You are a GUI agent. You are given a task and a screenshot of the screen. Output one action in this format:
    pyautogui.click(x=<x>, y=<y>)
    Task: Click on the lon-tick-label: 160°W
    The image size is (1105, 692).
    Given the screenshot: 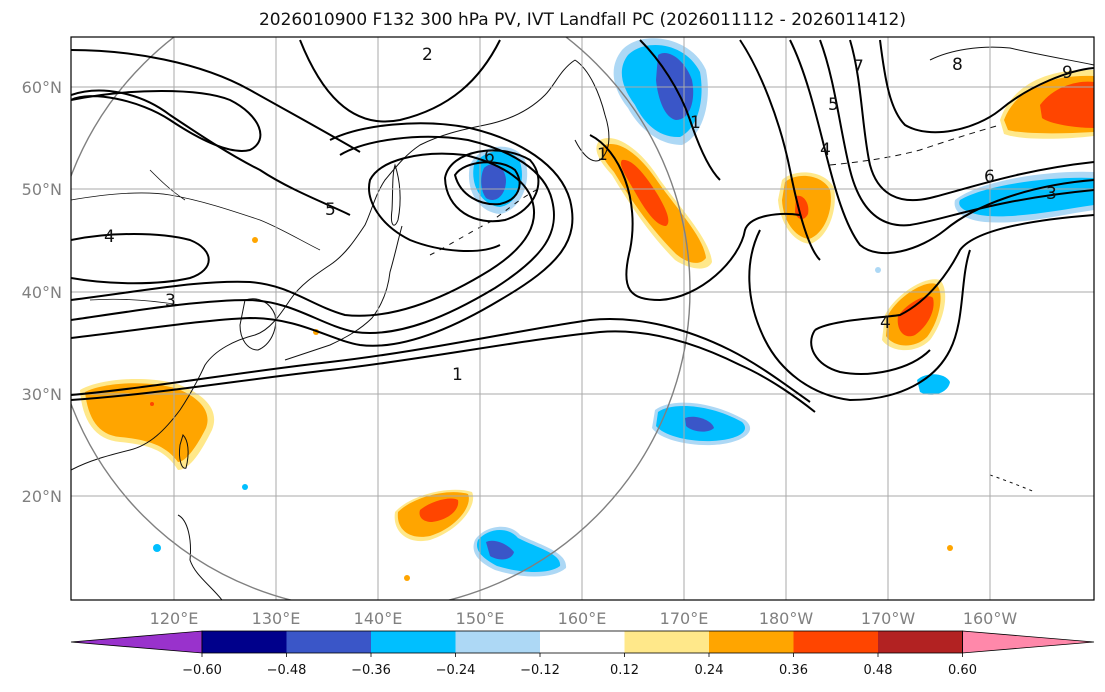 What is the action you would take?
    pyautogui.click(x=990, y=618)
    